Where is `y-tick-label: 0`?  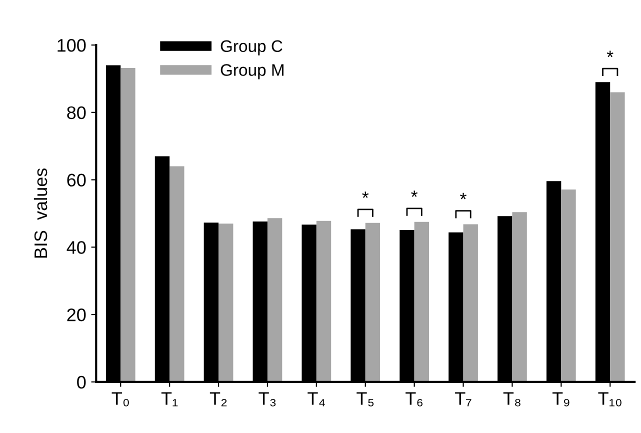 y-tick-label: 0 is located at coordinates (81, 382).